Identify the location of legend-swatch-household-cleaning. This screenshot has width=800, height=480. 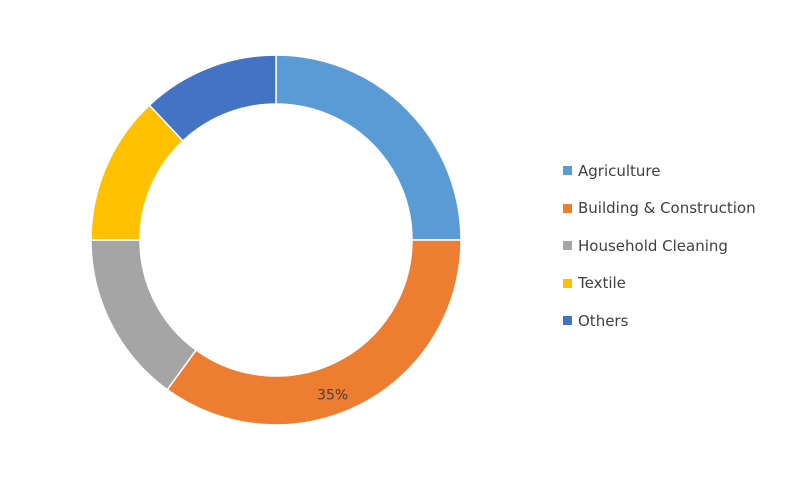
(567, 246).